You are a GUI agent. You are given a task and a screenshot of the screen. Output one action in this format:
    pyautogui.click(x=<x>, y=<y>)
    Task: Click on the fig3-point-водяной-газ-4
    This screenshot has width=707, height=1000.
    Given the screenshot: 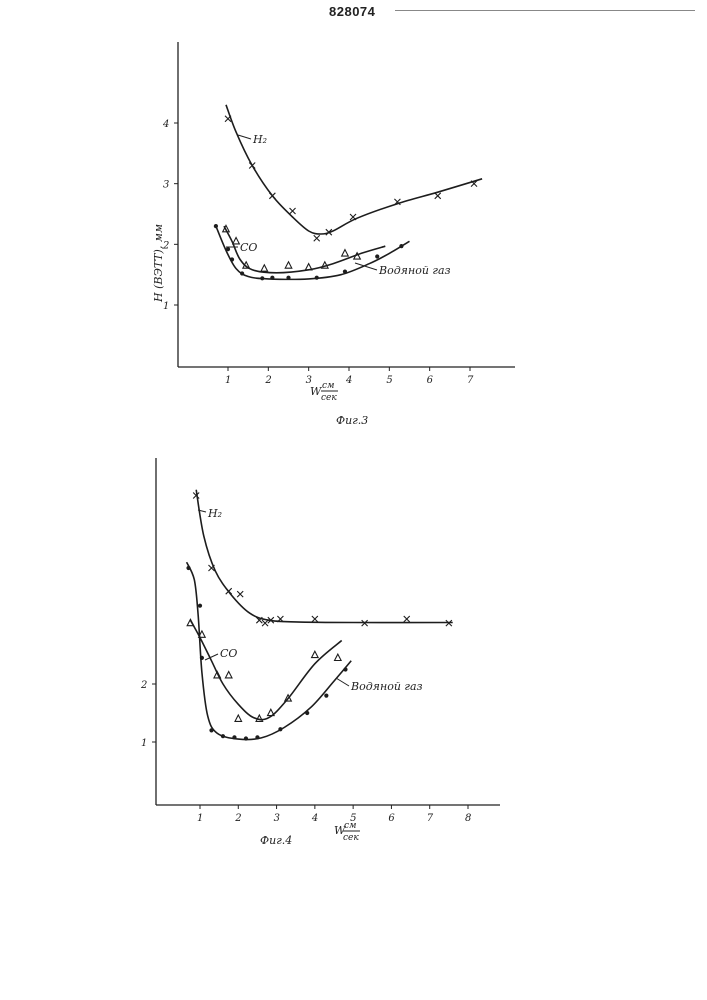 What is the action you would take?
    pyautogui.click(x=262, y=278)
    